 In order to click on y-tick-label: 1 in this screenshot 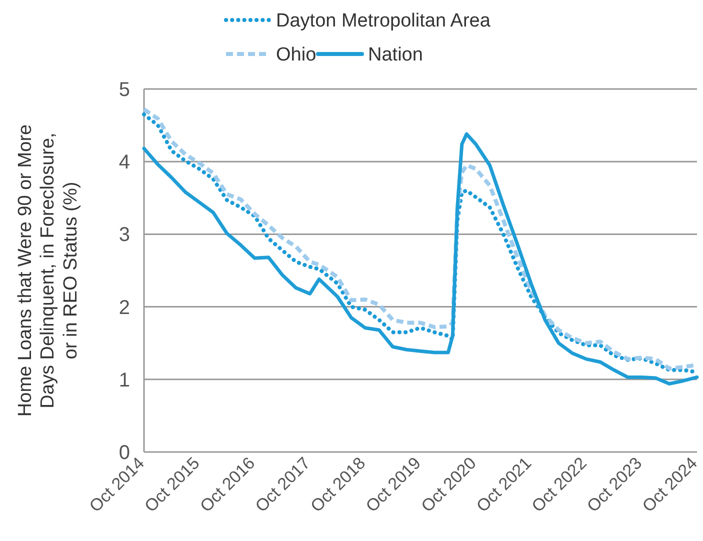, I will do `click(124, 380)`.